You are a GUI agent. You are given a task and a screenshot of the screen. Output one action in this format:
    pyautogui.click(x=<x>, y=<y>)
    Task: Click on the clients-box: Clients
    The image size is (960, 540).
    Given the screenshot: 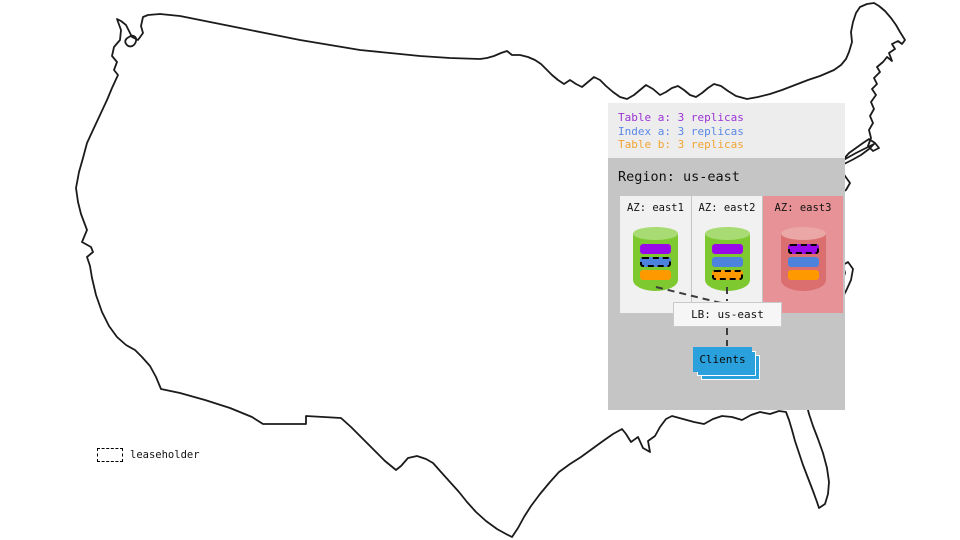 What is the action you would take?
    pyautogui.click(x=722, y=359)
    